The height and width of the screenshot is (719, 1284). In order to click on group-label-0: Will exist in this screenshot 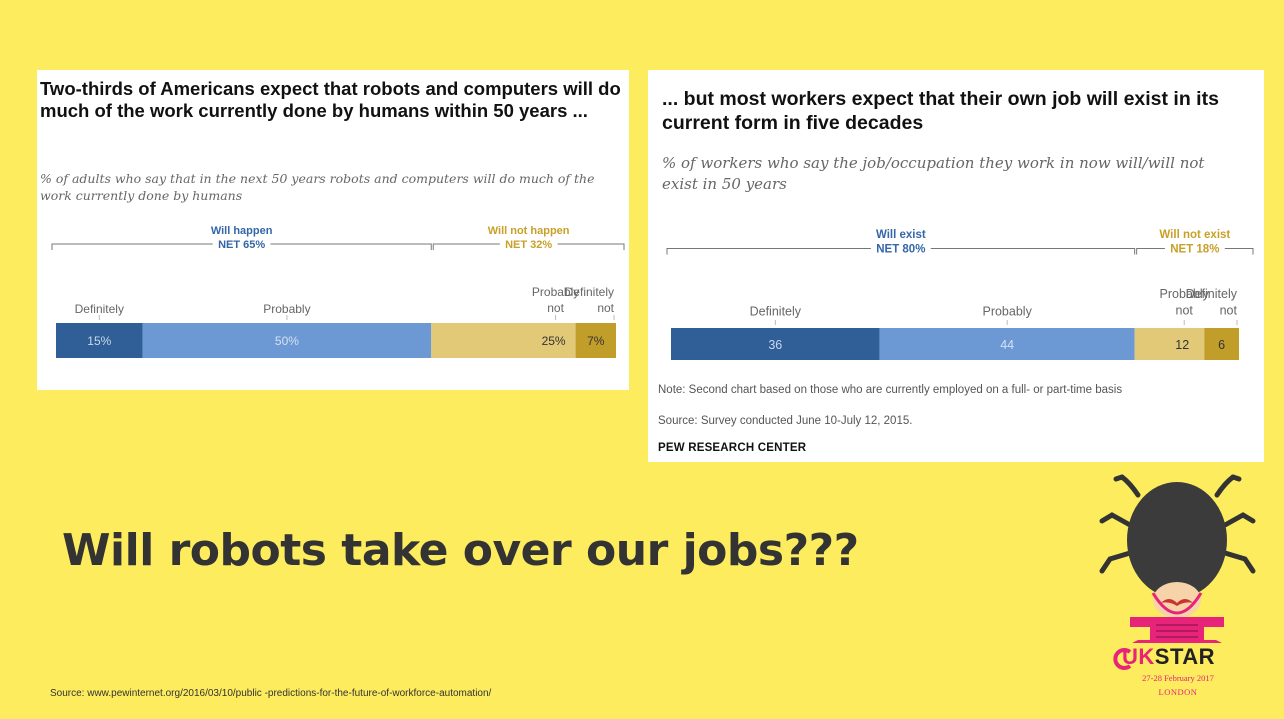, I will do `click(901, 235)`.